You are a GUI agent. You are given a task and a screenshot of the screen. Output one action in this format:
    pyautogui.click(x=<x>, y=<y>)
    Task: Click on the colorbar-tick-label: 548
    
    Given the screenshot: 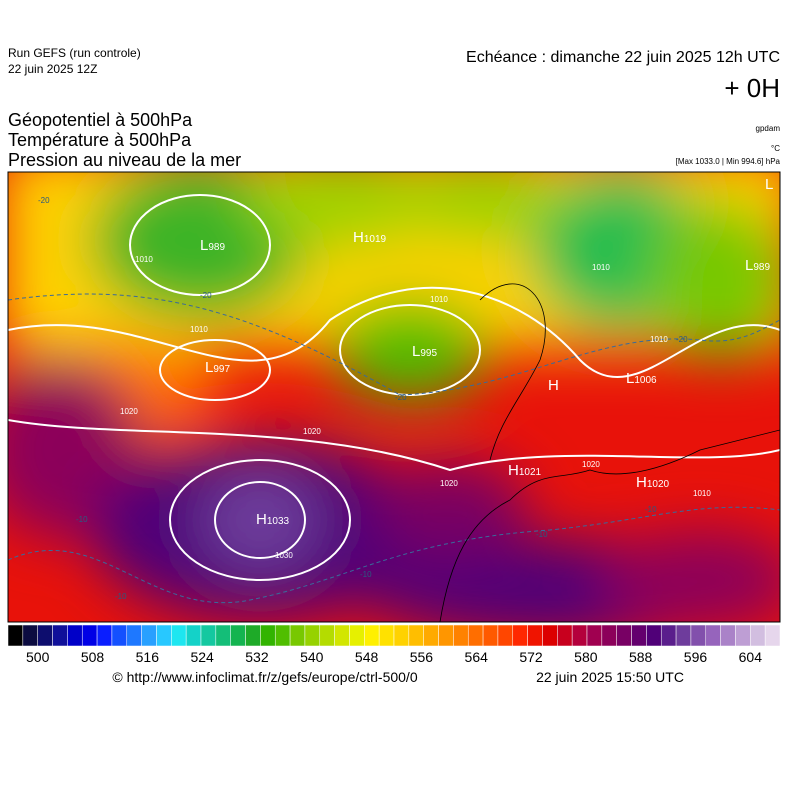 What is the action you would take?
    pyautogui.click(x=367, y=657)
    